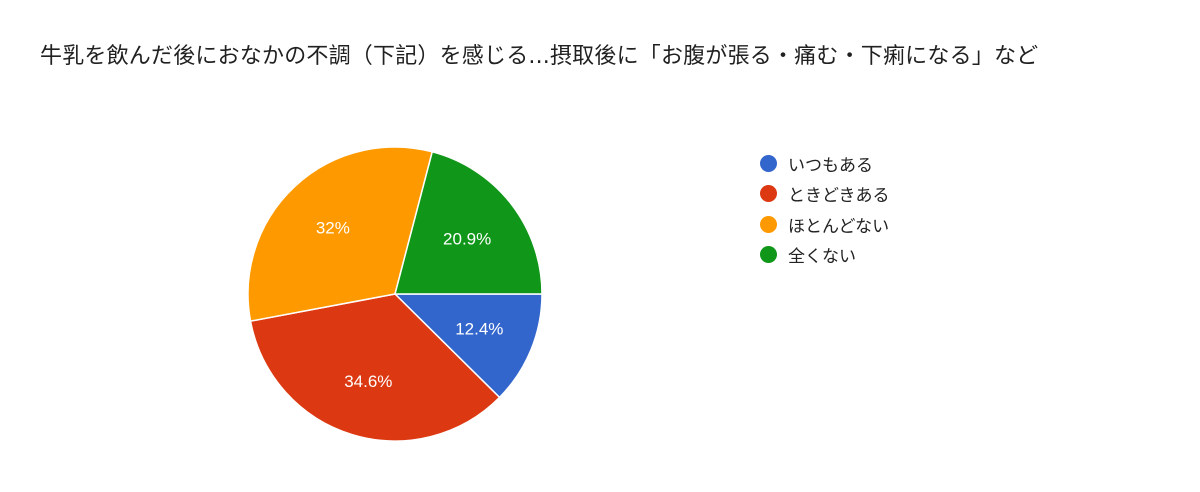 The width and height of the screenshot is (1200, 492). I want to click on legend: いつもある ときどきある ほとんどない 全くない, so click(825, 209).